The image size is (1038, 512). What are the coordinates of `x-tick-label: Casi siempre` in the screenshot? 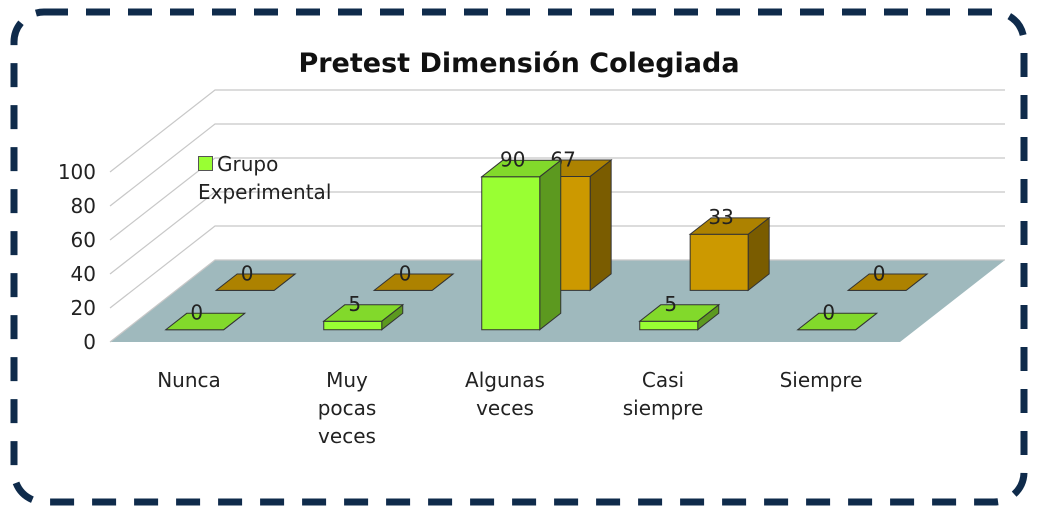 It's located at (663, 394).